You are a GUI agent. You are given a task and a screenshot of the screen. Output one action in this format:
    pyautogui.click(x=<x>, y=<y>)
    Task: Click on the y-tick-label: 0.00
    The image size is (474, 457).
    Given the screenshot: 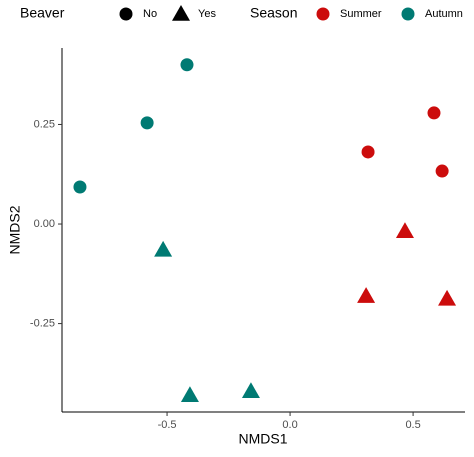 What is the action you would take?
    pyautogui.click(x=44, y=224)
    